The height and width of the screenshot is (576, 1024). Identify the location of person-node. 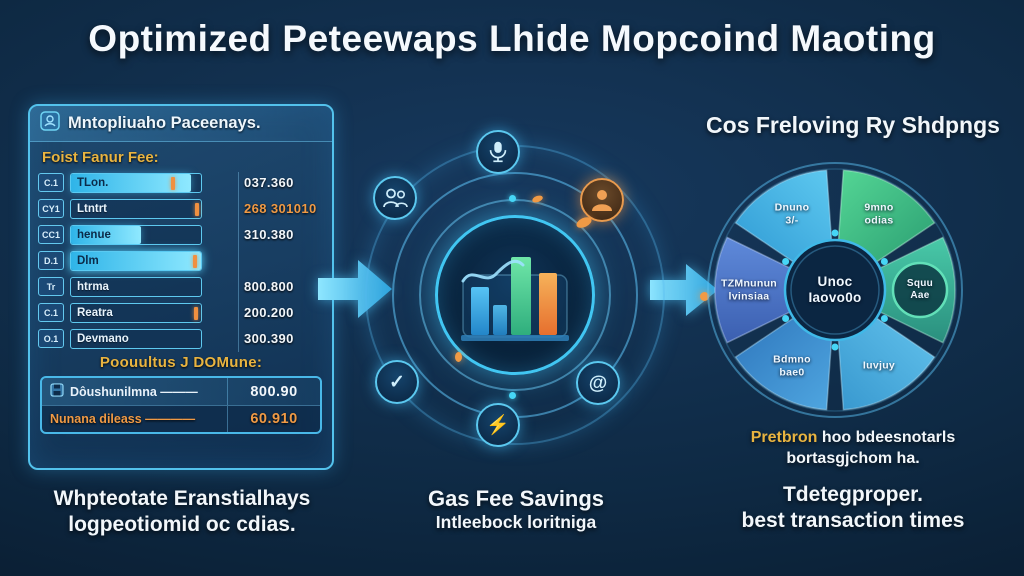
(602, 200).